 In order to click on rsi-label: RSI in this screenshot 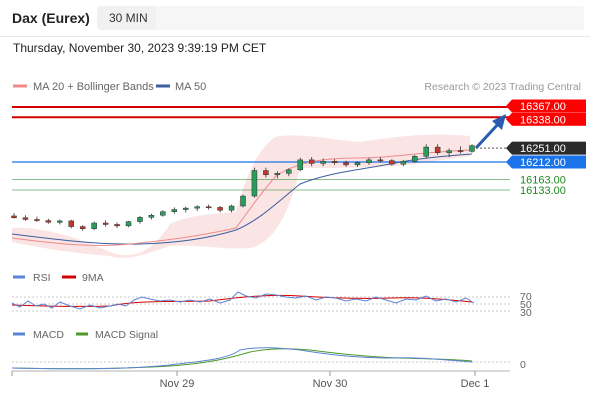, I will do `click(42, 278)`.